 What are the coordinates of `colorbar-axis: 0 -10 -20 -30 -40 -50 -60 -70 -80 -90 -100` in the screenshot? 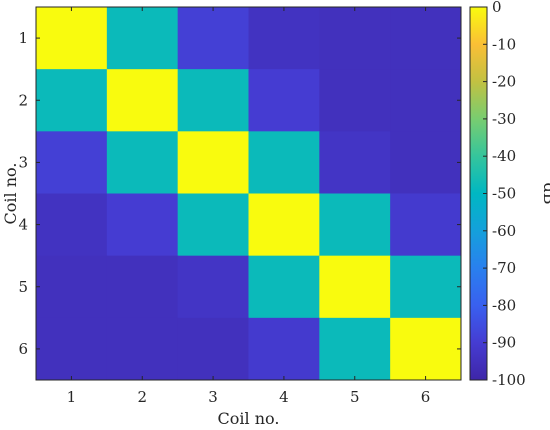 It's located at (504, 194).